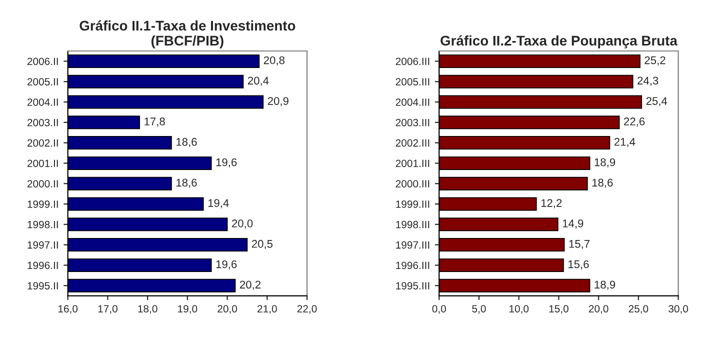 The width and height of the screenshot is (714, 340). I want to click on data-label: 24,3, so click(648, 81).